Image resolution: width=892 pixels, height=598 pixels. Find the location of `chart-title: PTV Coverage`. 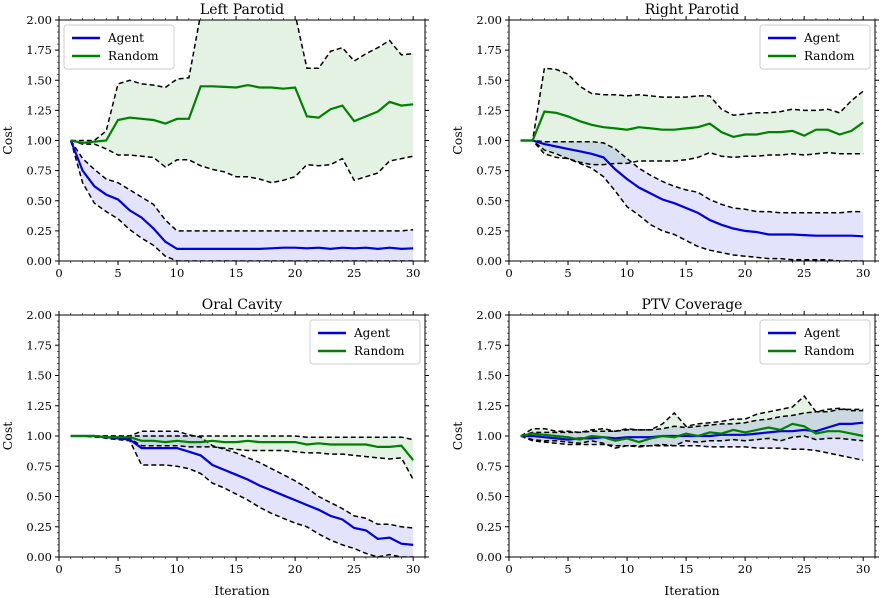

chart-title: PTV Coverage is located at coordinates (692, 305).